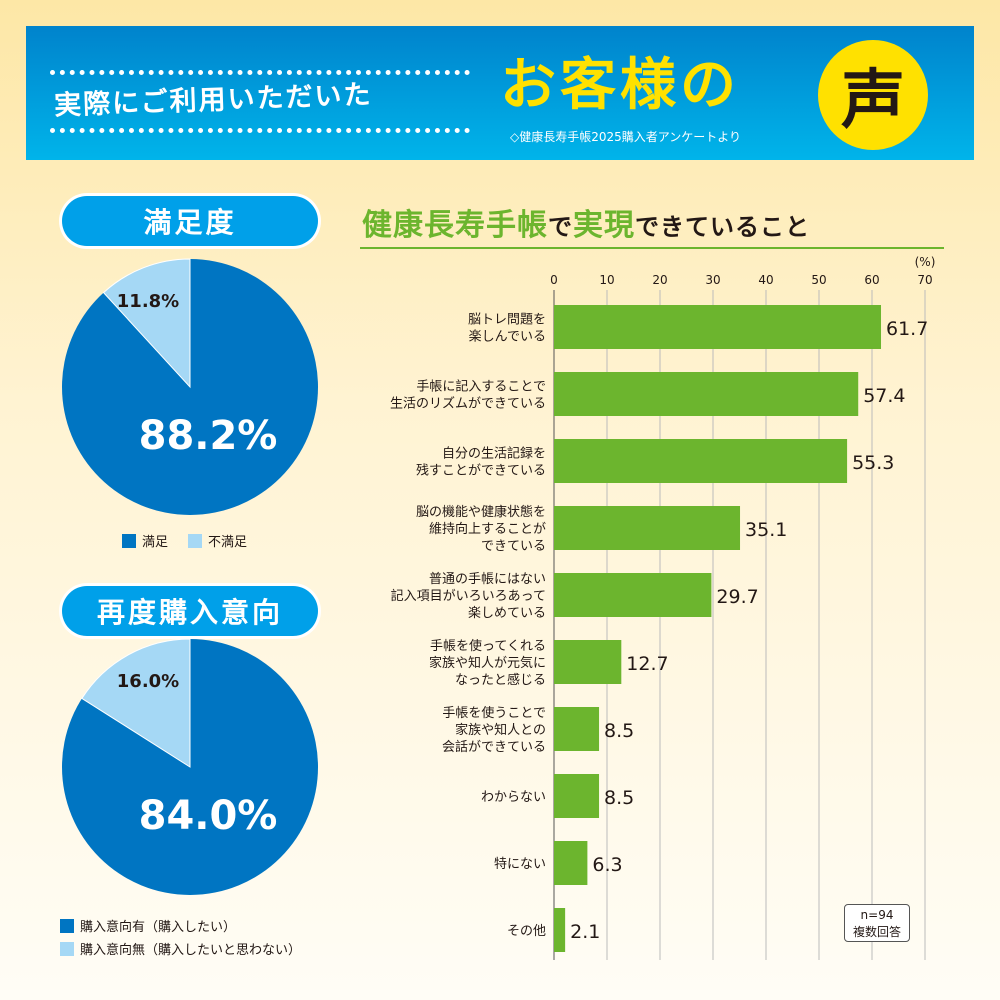 The height and width of the screenshot is (1000, 1000). What do you see at coordinates (554, 280) in the screenshot?
I see `x-tick-label: 0` at bounding box center [554, 280].